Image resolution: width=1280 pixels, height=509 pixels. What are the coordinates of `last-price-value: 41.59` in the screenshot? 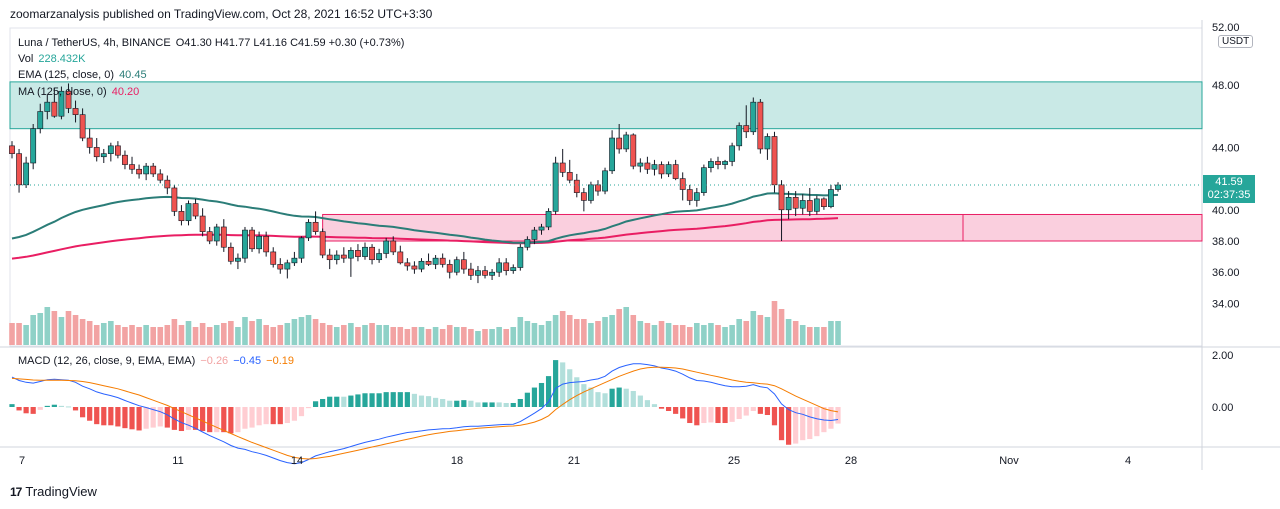 It's located at (1229, 182).